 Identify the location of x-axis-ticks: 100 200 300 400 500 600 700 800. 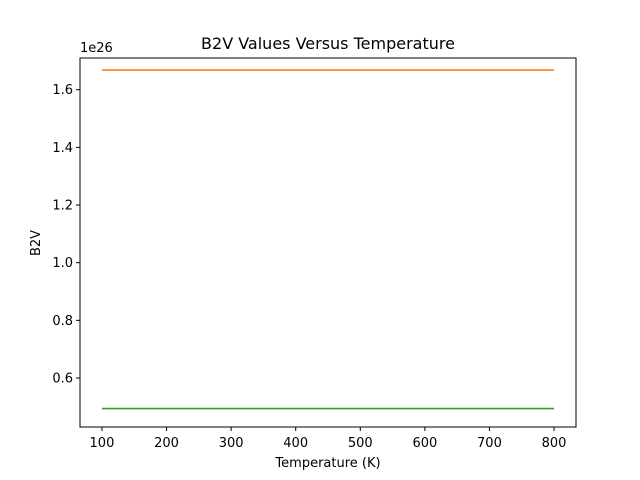
(328, 439).